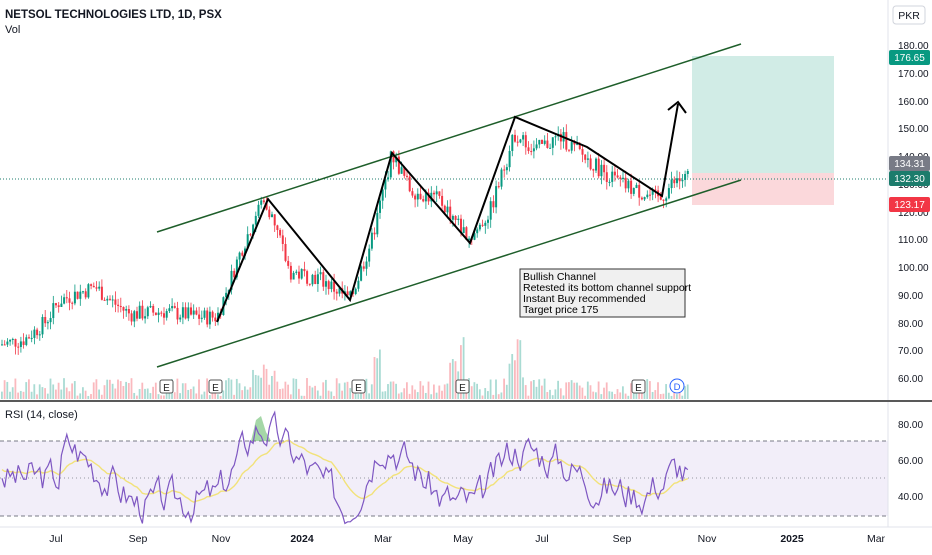  I want to click on target-price-badge: 176.65, so click(909, 57).